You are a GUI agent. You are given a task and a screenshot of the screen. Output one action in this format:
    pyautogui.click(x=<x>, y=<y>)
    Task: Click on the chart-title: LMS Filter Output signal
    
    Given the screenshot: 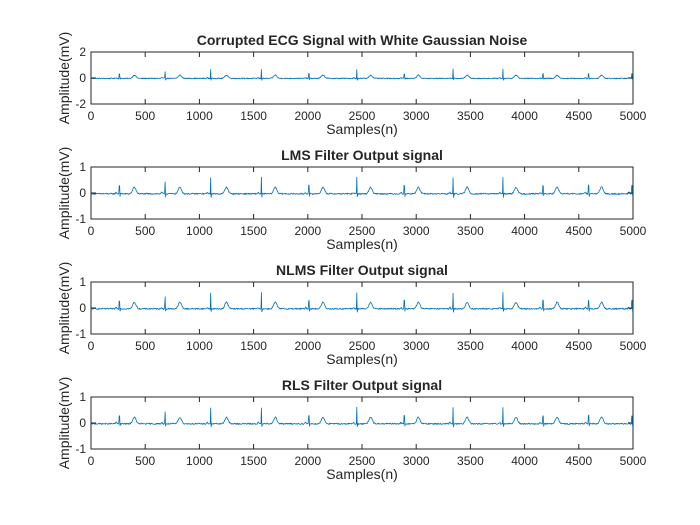 What is the action you would take?
    pyautogui.click(x=362, y=155)
    